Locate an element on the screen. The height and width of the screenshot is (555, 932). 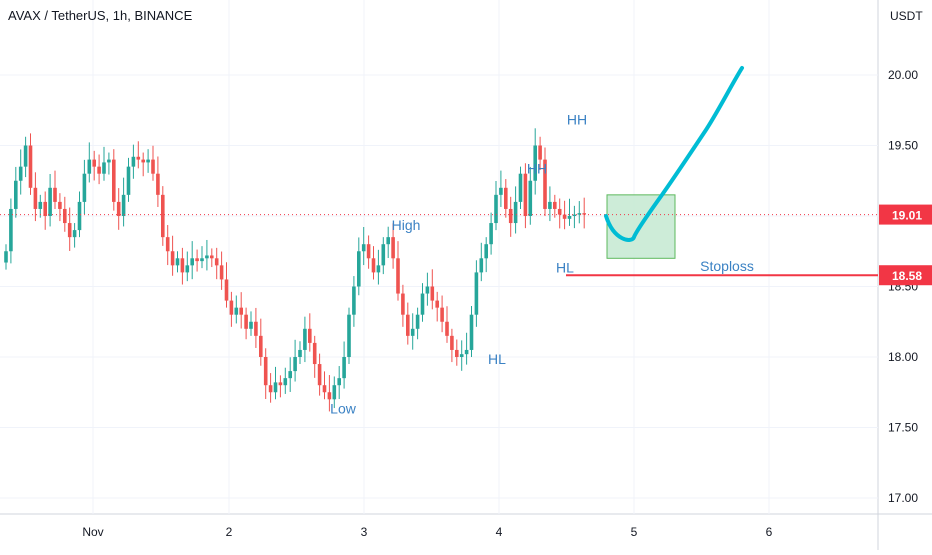
time-tick-label: Nov is located at coordinates (92, 532).